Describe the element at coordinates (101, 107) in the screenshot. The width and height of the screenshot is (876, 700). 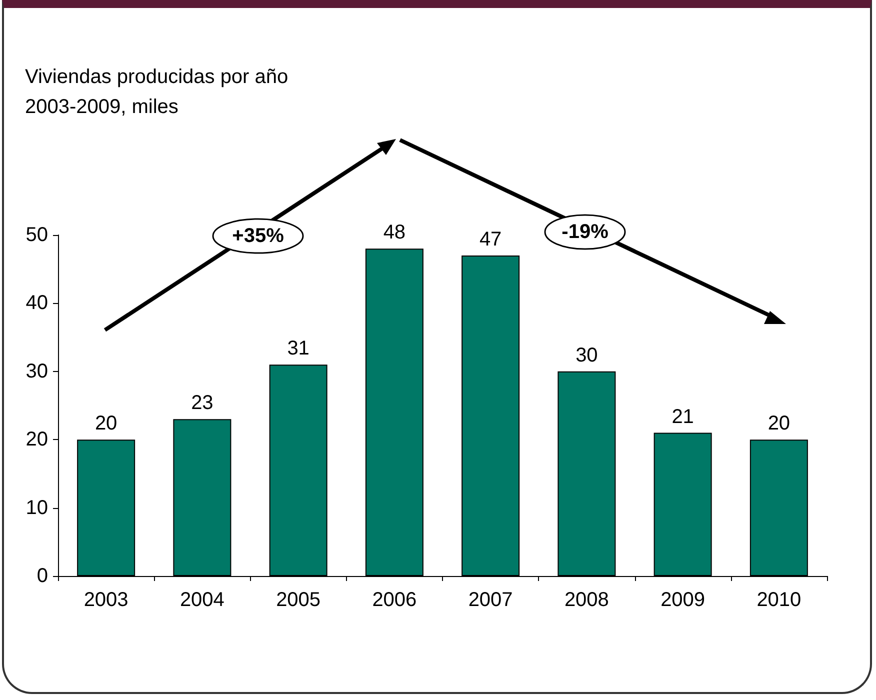
I see `chart-subtitle: 2003-2009, miles` at that location.